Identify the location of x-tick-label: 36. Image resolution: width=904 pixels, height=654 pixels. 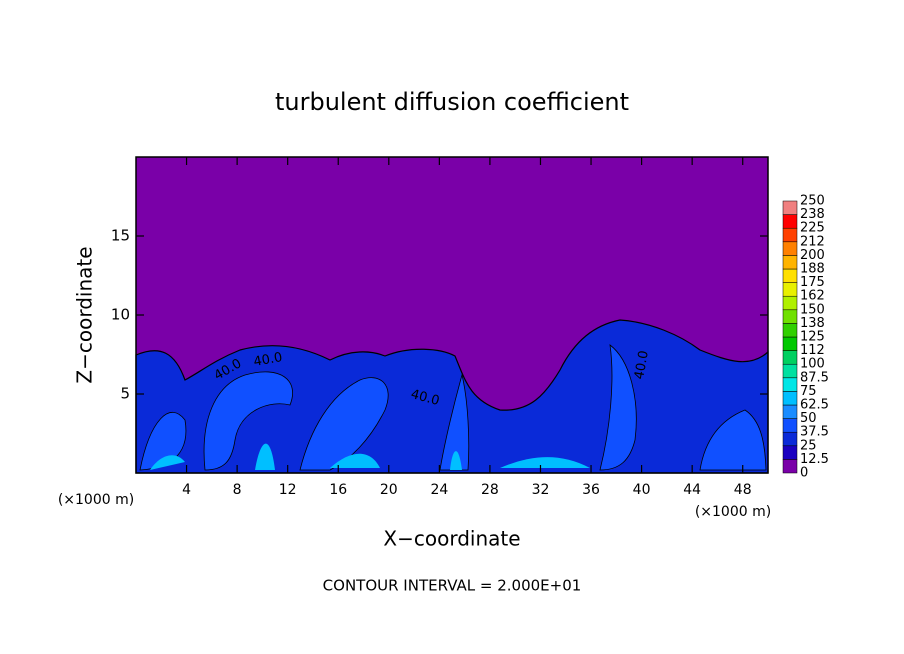
(591, 490).